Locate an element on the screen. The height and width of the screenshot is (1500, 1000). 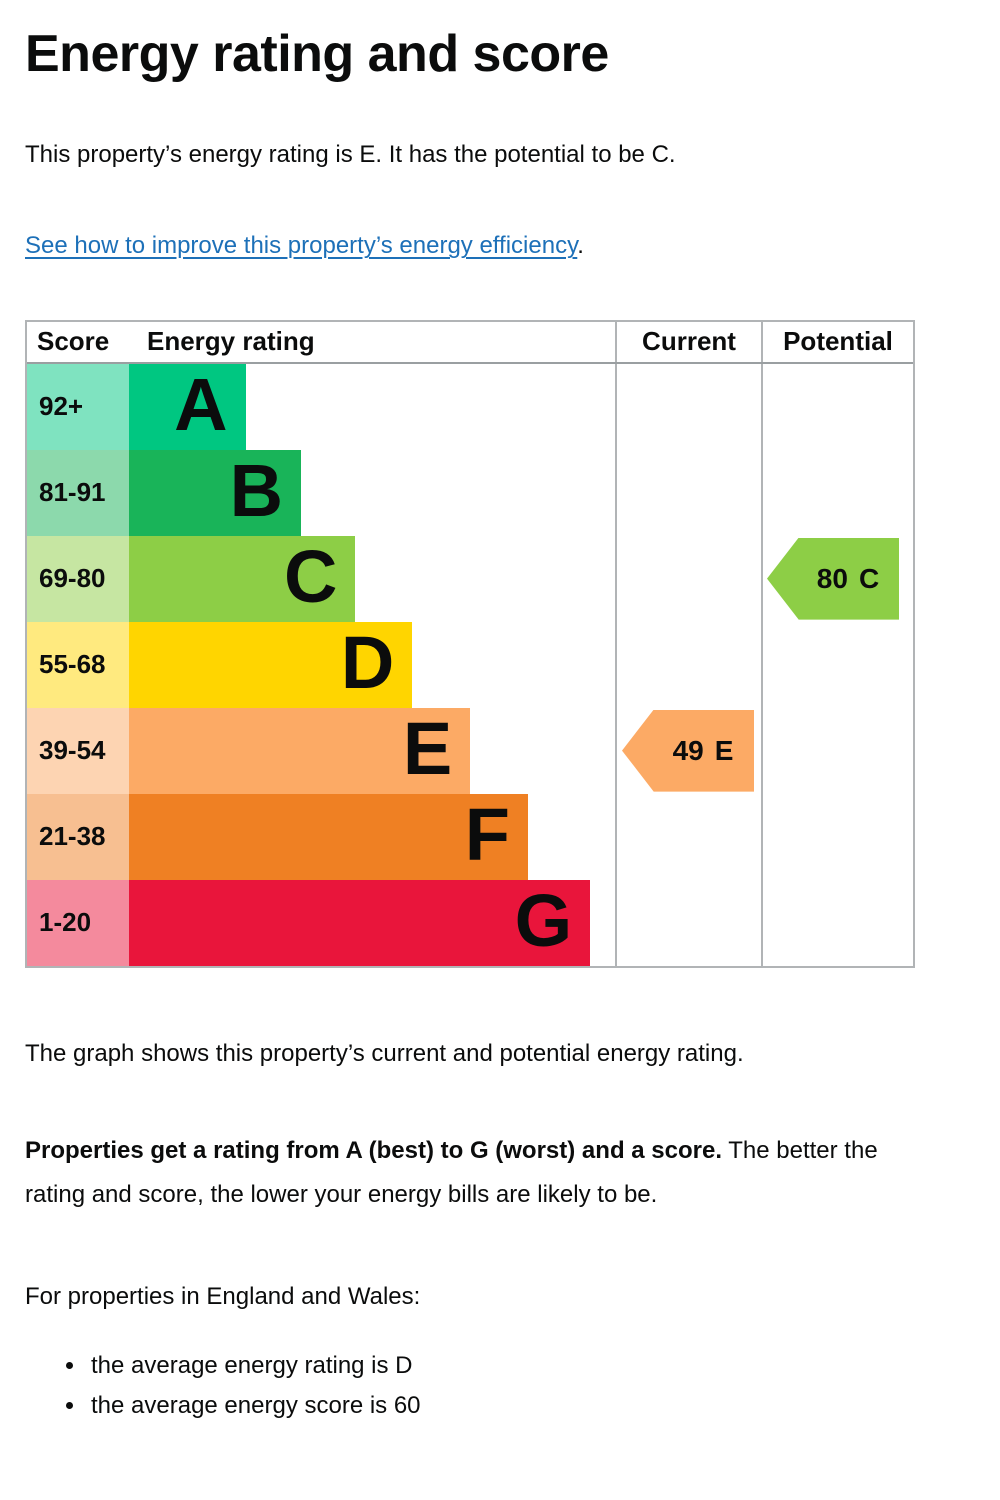
score-range-e: 39-54 is located at coordinates (78, 750).